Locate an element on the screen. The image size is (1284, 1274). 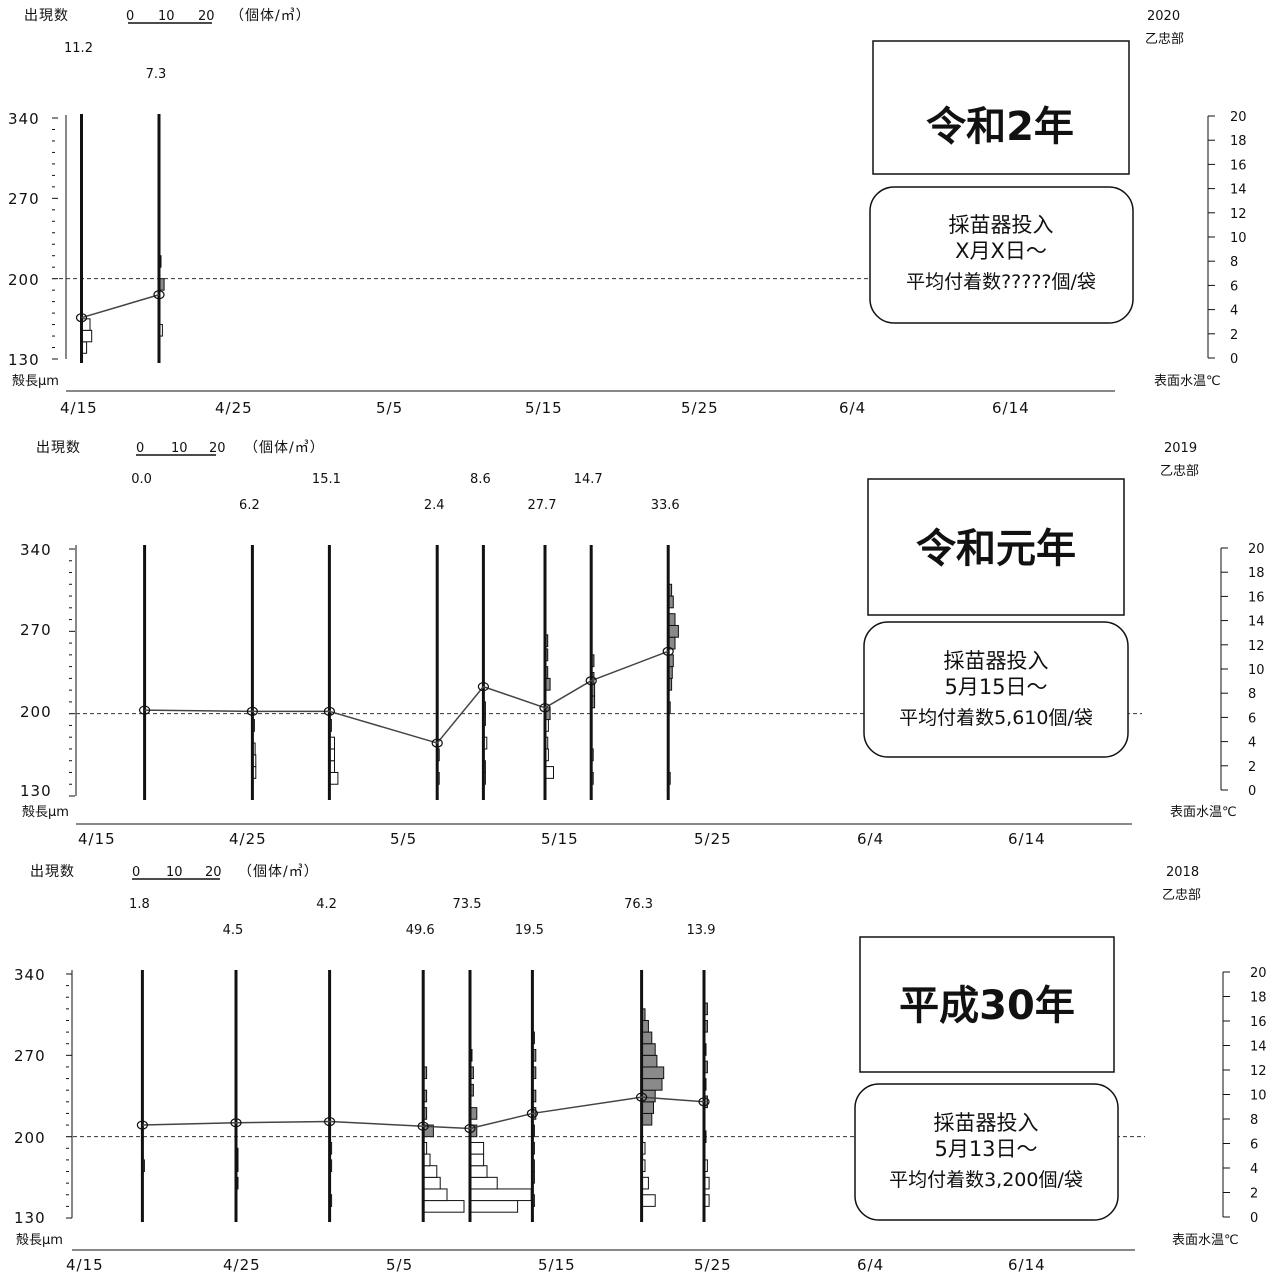
temp-tick-label: 20 is located at coordinates (1256, 549).